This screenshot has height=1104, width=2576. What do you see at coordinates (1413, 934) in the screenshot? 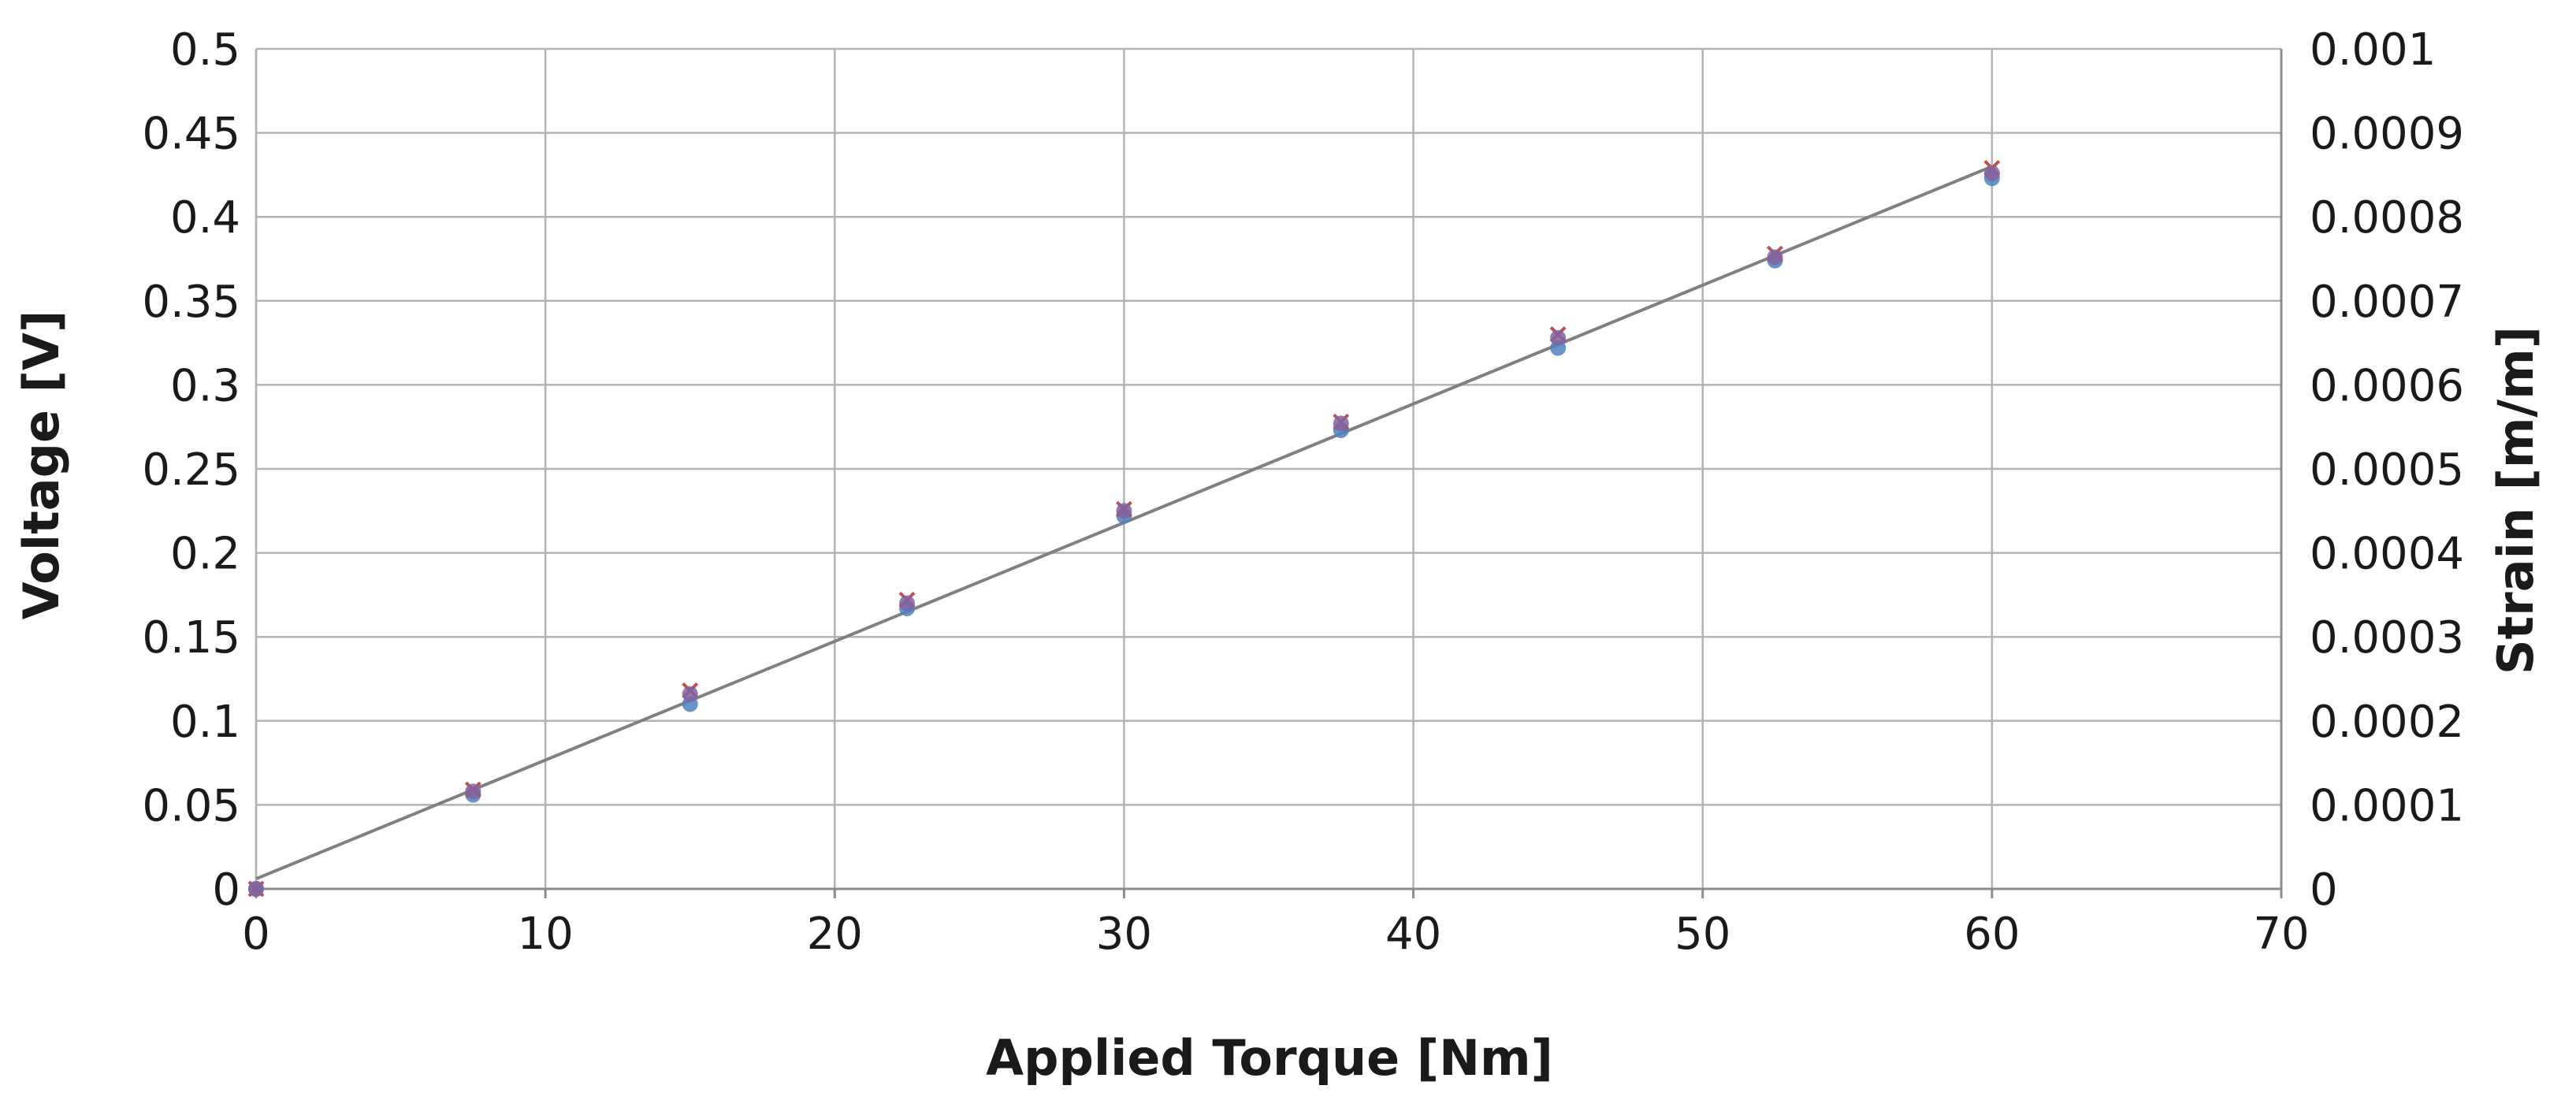
I see `x-tick-label: 40` at bounding box center [1413, 934].